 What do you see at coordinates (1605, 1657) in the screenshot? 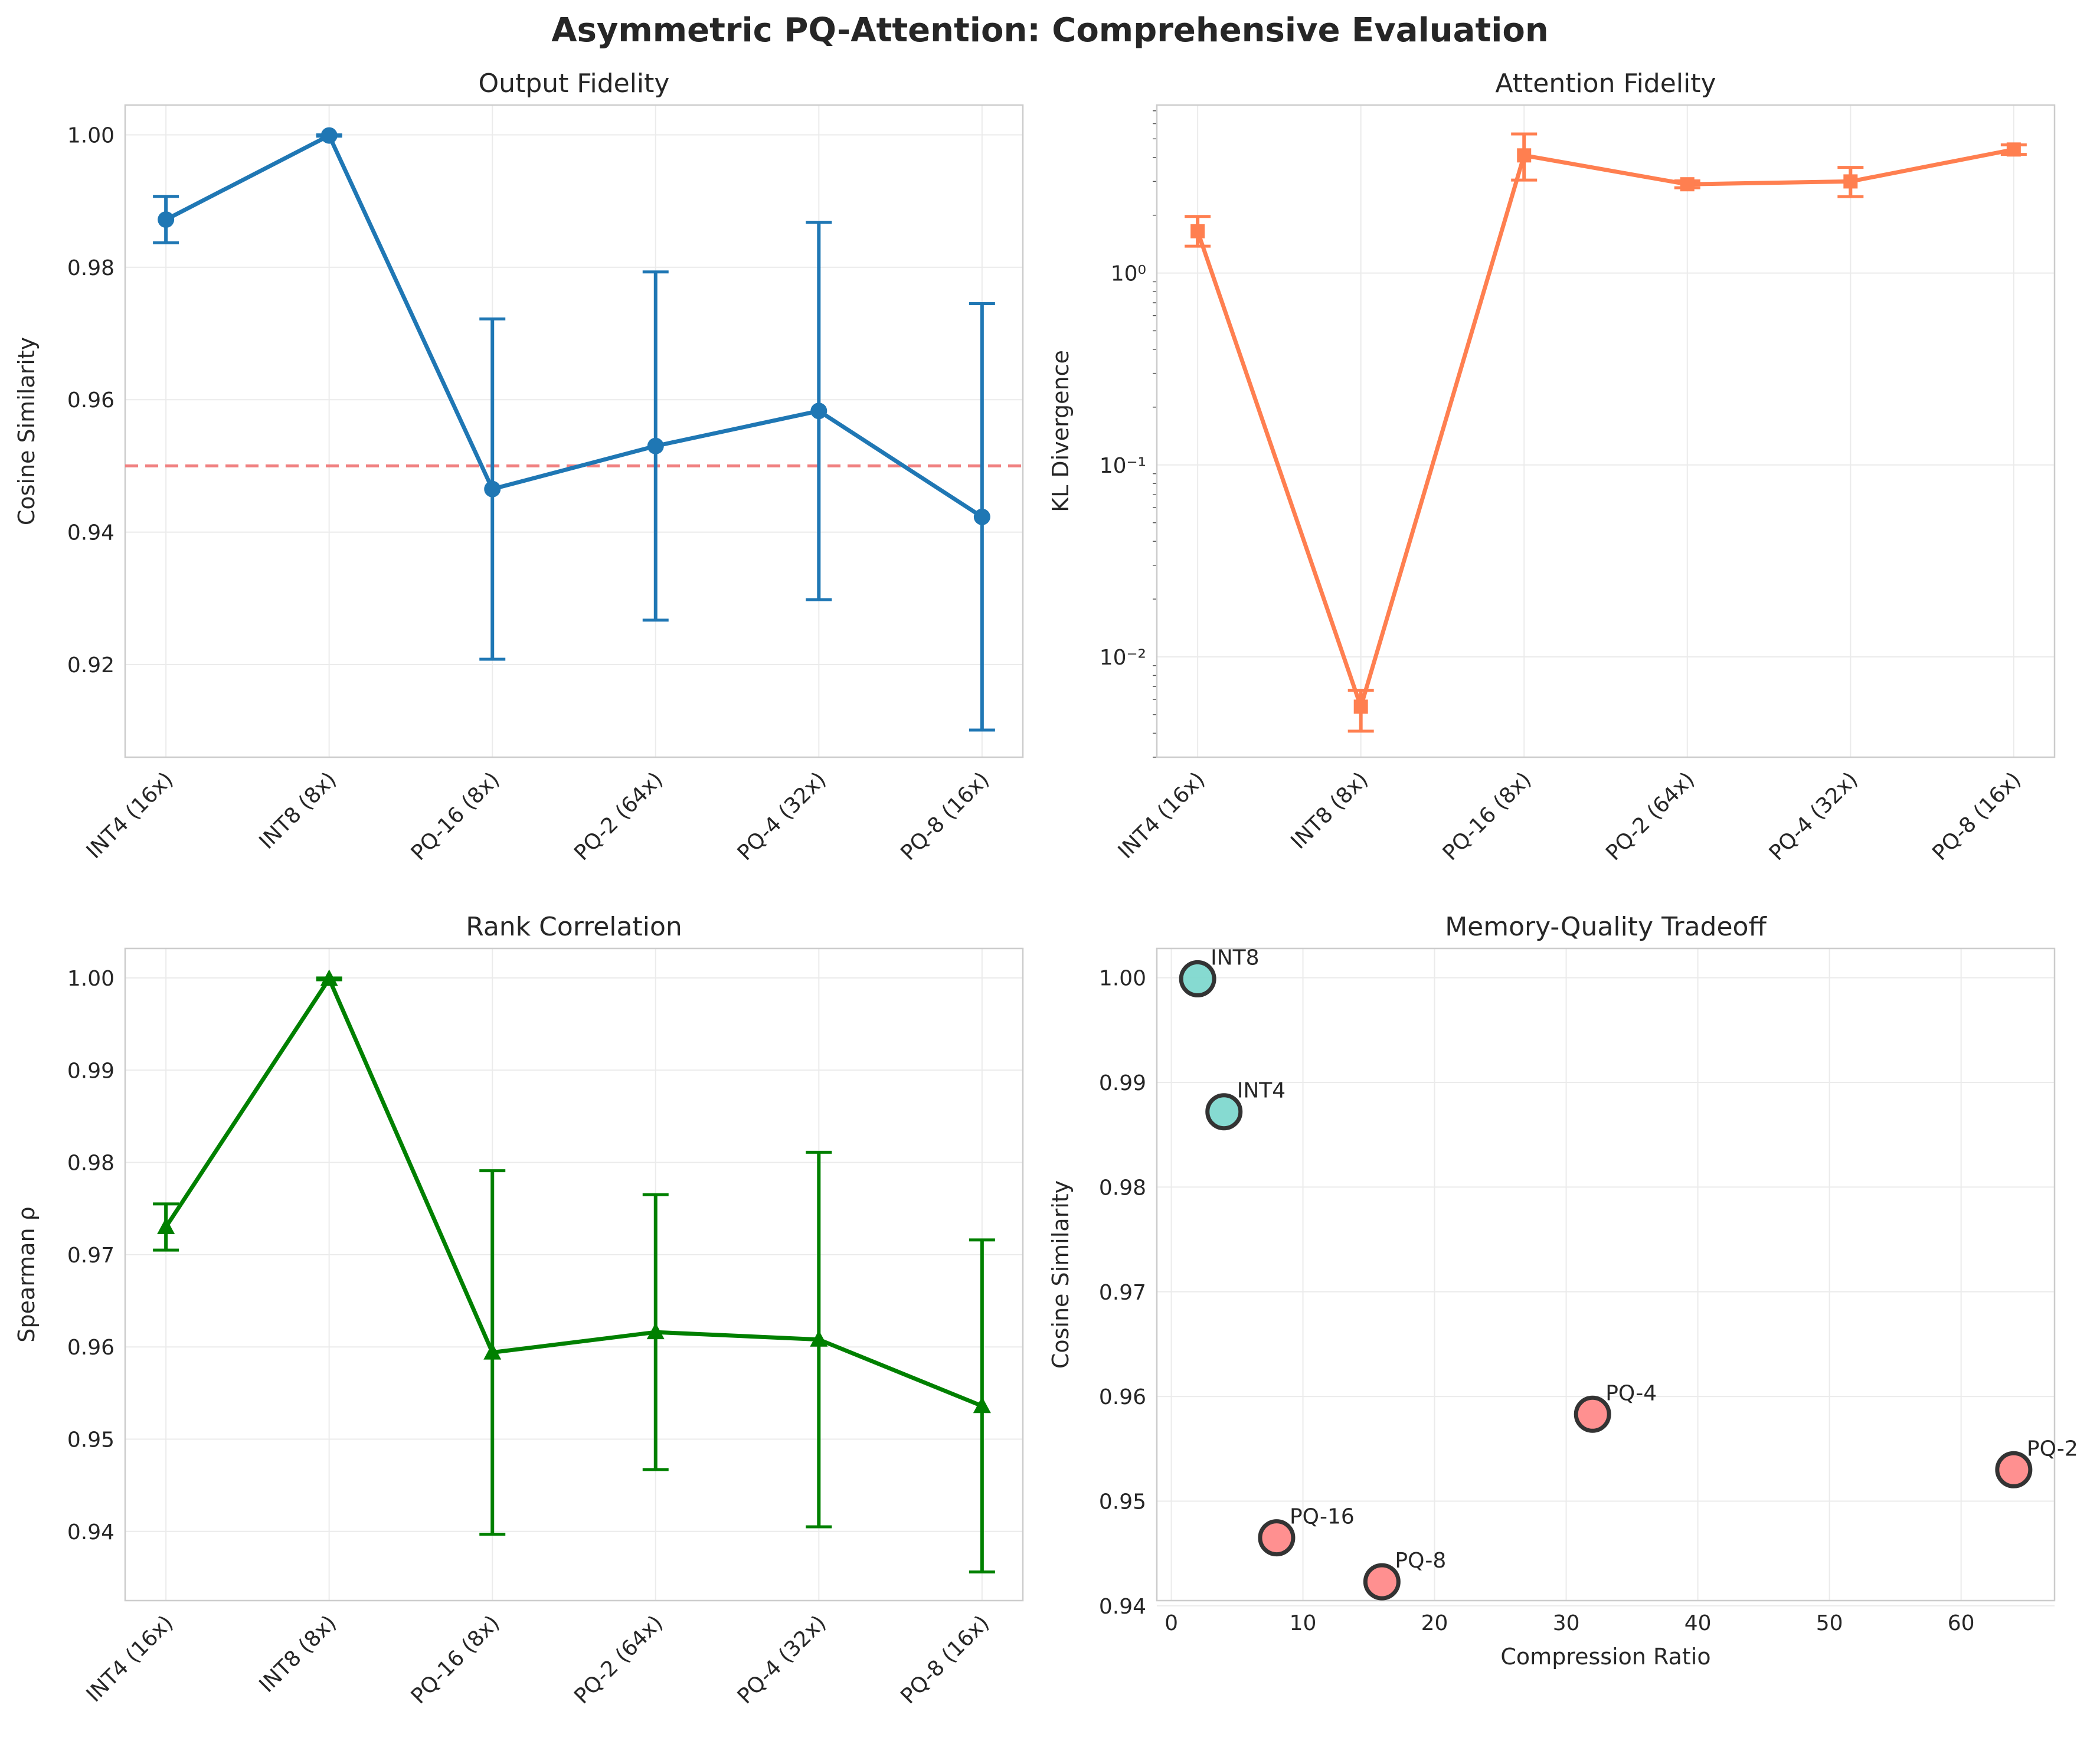
I see `x-axis-label: Compression Ratio` at bounding box center [1605, 1657].